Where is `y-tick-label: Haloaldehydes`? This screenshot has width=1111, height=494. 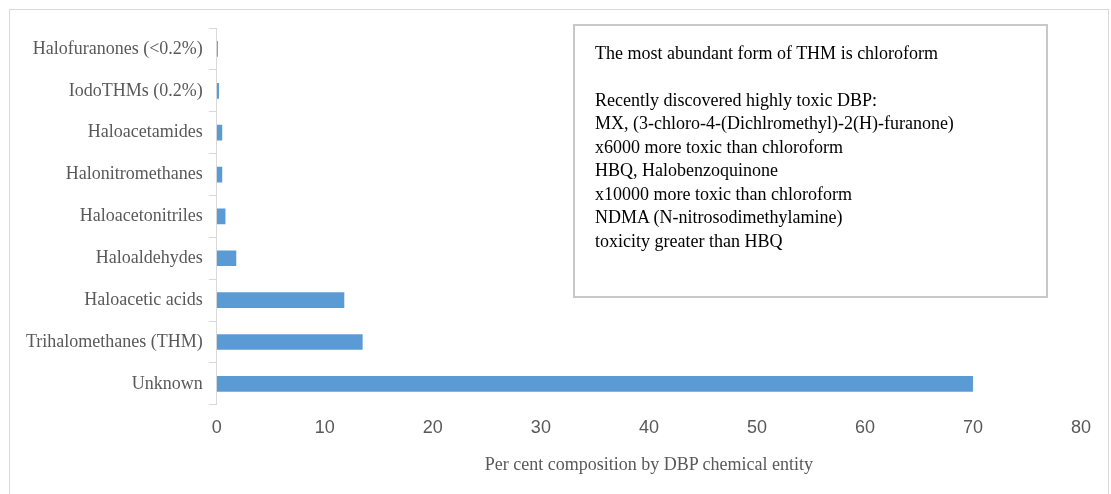 y-tick-label: Haloaldehydes is located at coordinates (149, 257).